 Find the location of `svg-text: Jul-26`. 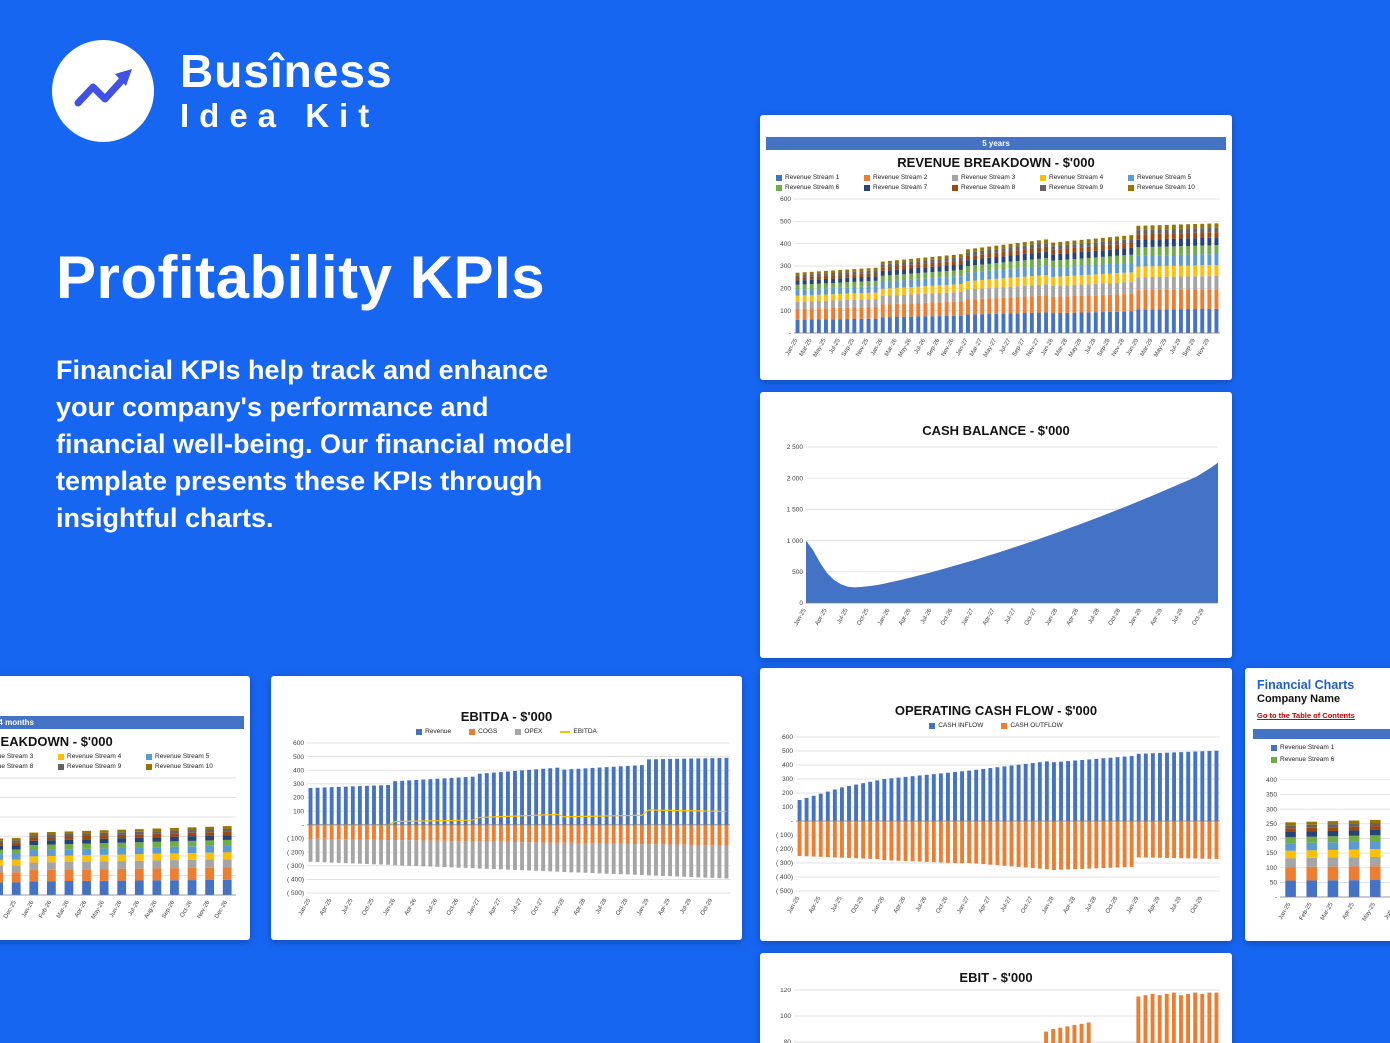

svg-text: Jul-26 is located at coordinates (921, 346).